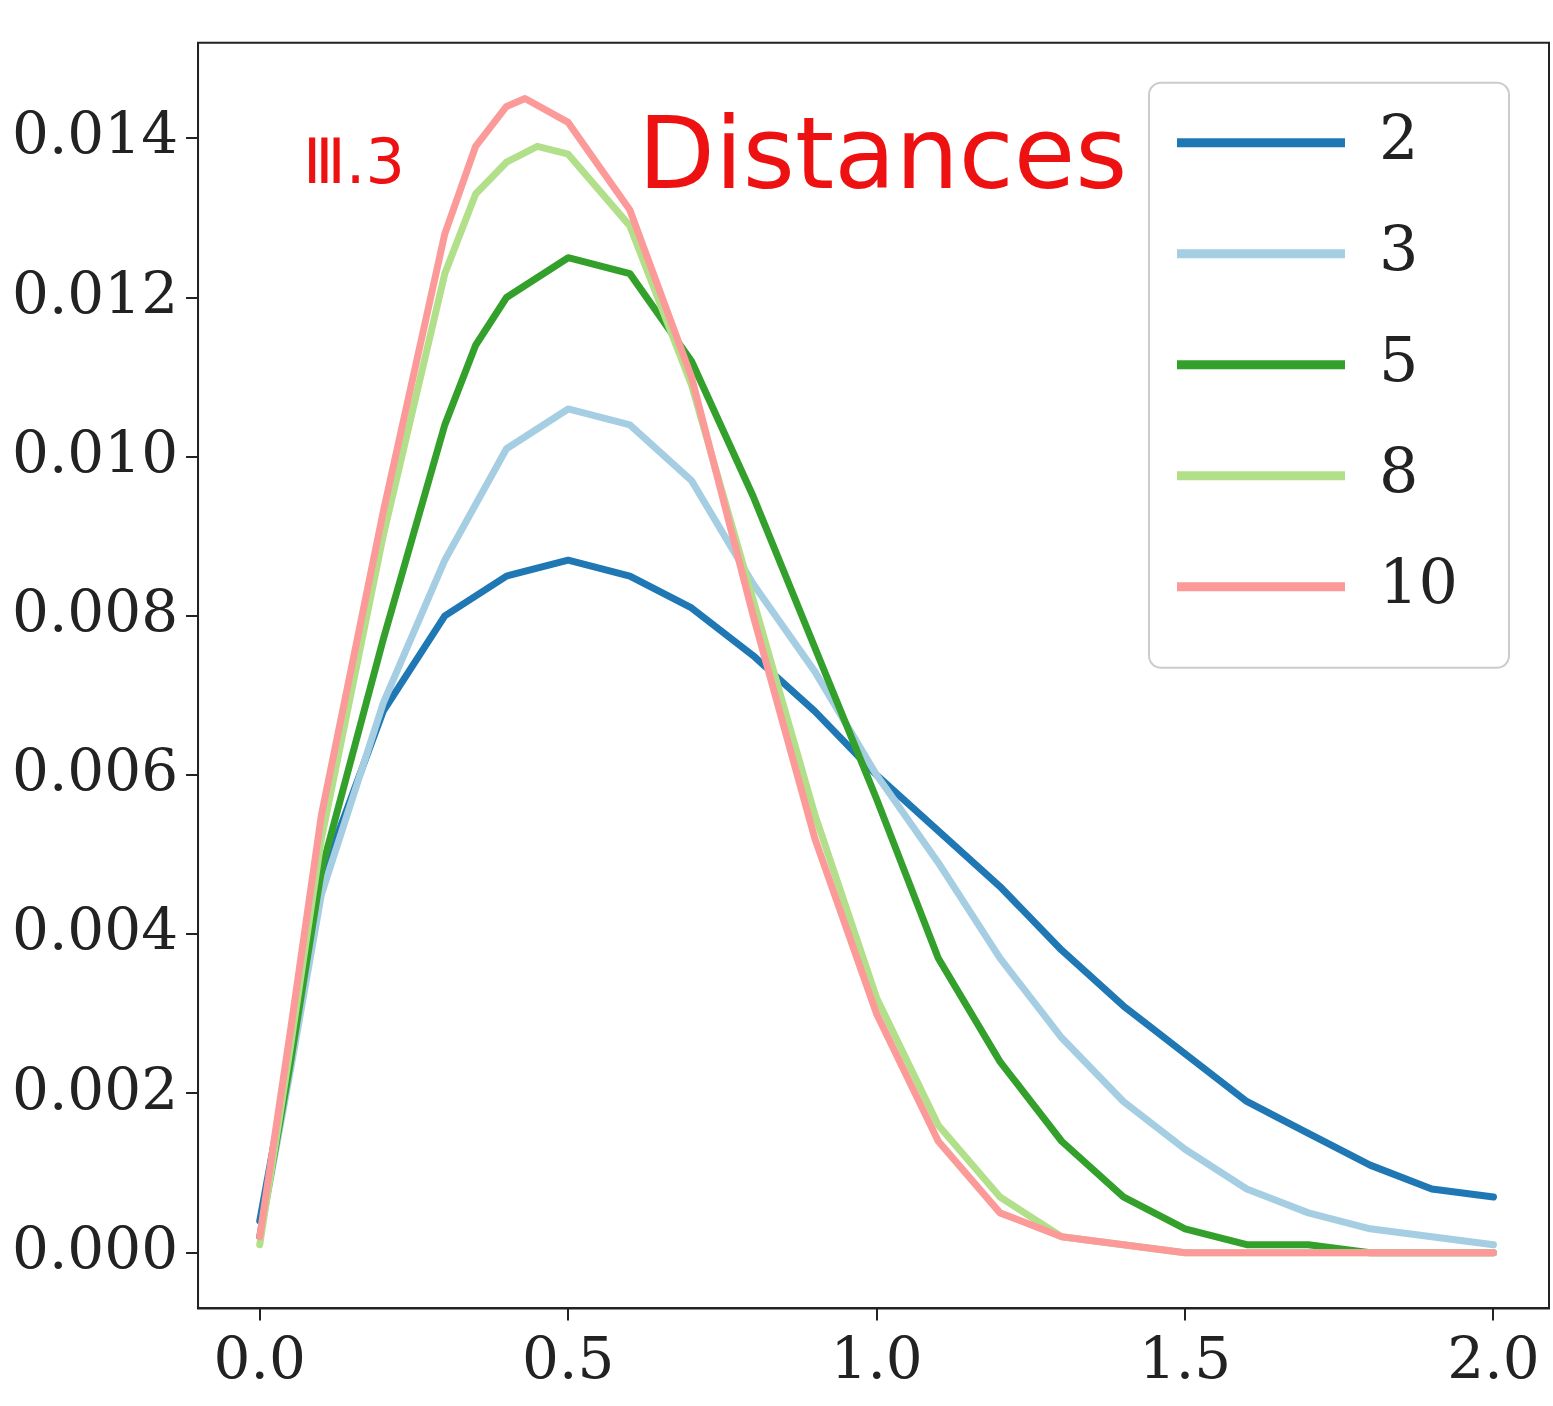 This screenshot has width=1553, height=1406. I want to click on annotation: Ⅲ.3, so click(354, 161).